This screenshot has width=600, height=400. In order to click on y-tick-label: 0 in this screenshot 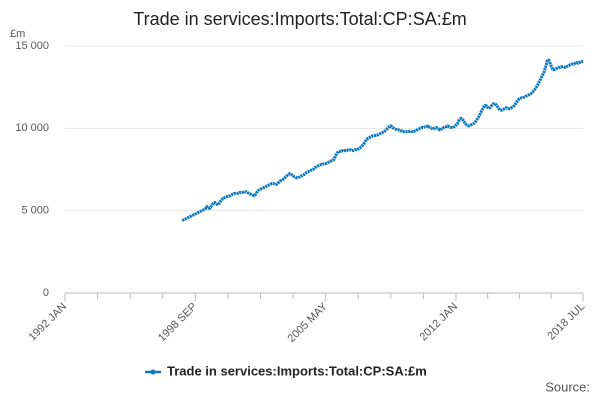, I will do `click(46, 293)`.